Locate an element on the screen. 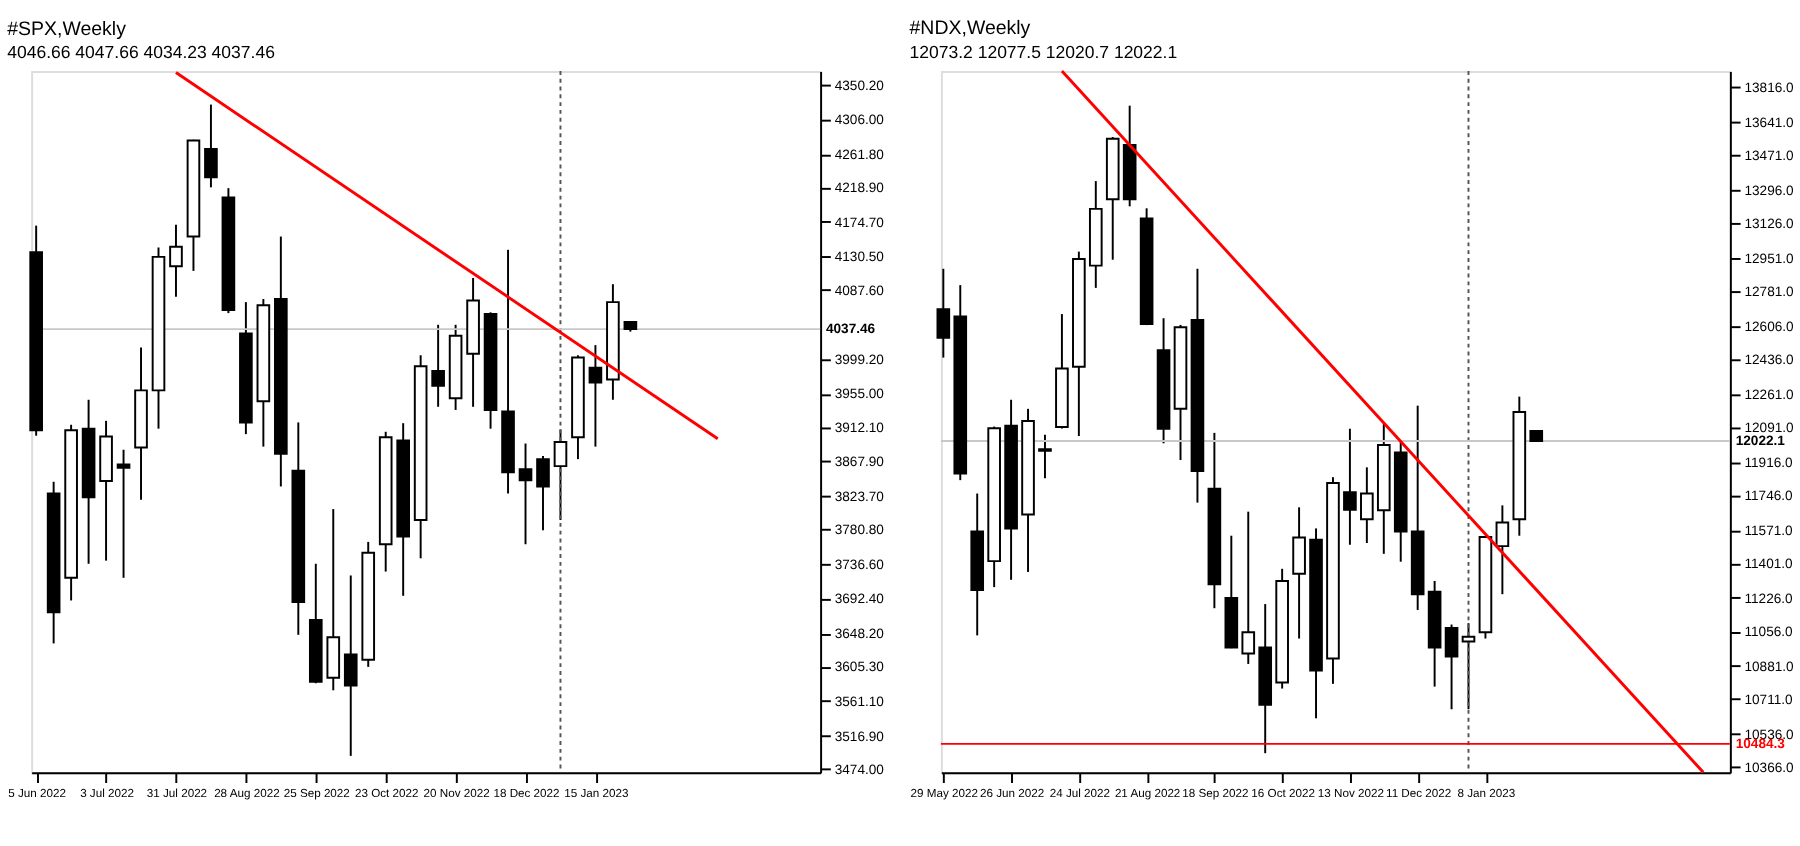 The width and height of the screenshot is (1800, 846). chart-subtitle: 12073.2 12077.5 12020.7 12022.1 is located at coordinates (1043, 51).